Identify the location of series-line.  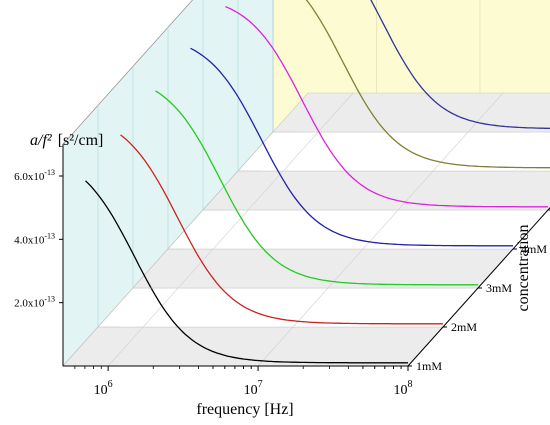
(460, 65).